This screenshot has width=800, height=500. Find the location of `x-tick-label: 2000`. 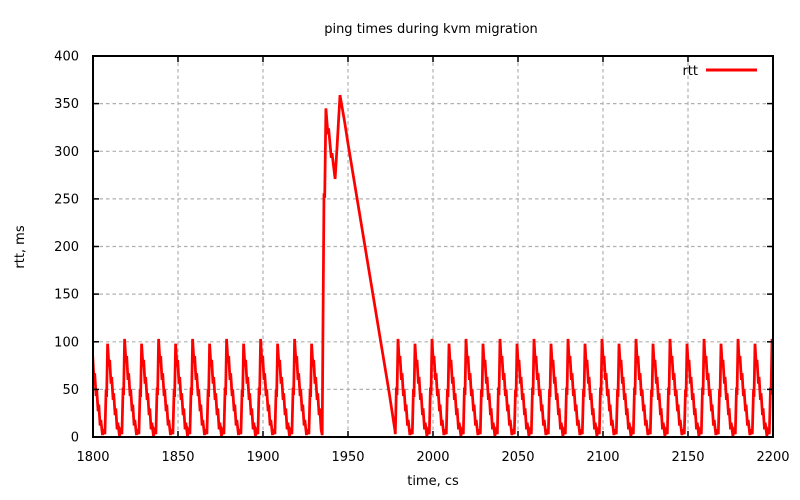

x-tick-label: 2000 is located at coordinates (432, 457).